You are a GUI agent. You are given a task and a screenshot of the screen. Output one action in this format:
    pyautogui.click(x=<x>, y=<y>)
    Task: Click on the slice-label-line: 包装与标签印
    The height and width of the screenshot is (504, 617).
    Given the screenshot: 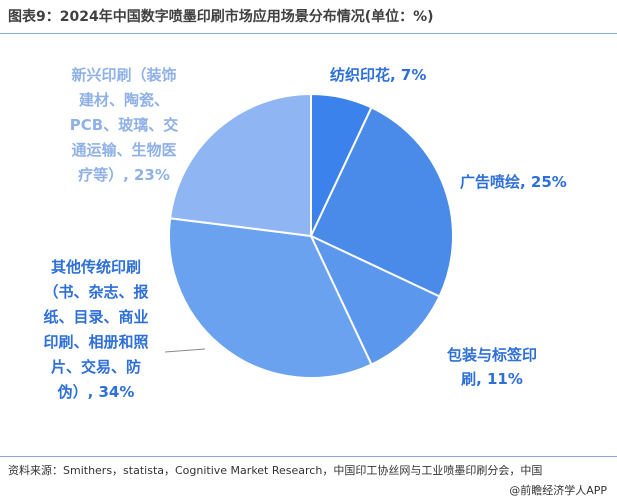 What is the action you would take?
    pyautogui.click(x=492, y=355)
    